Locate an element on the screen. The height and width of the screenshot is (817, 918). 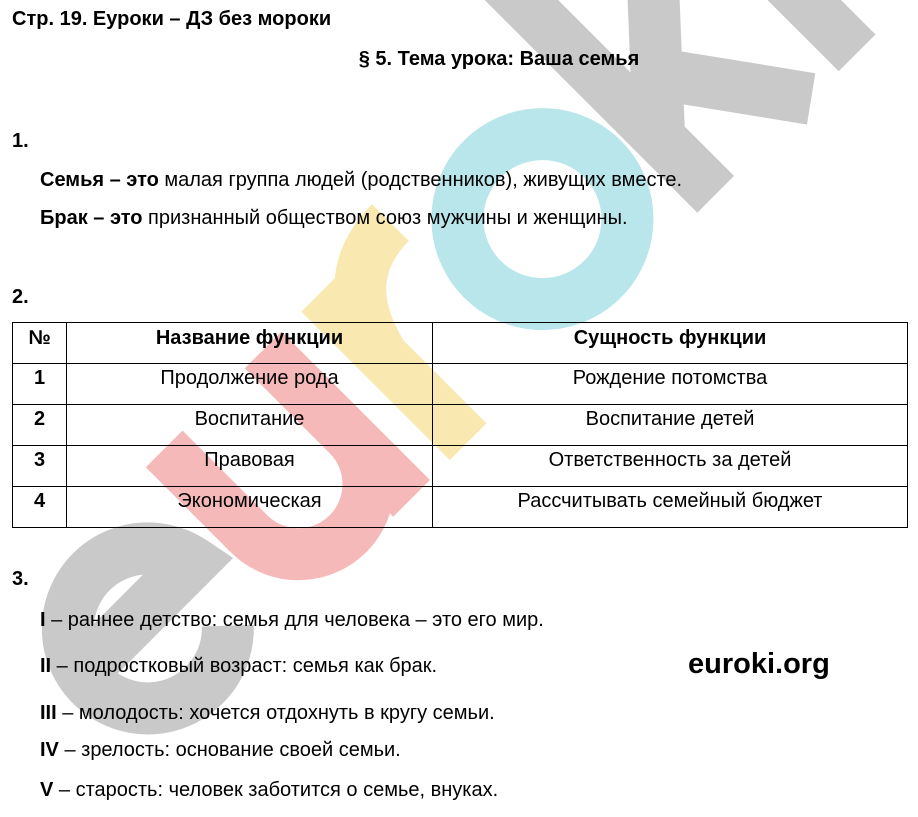
table-row: 1 Продолжение рода Рождение потомства is located at coordinates (460, 384).